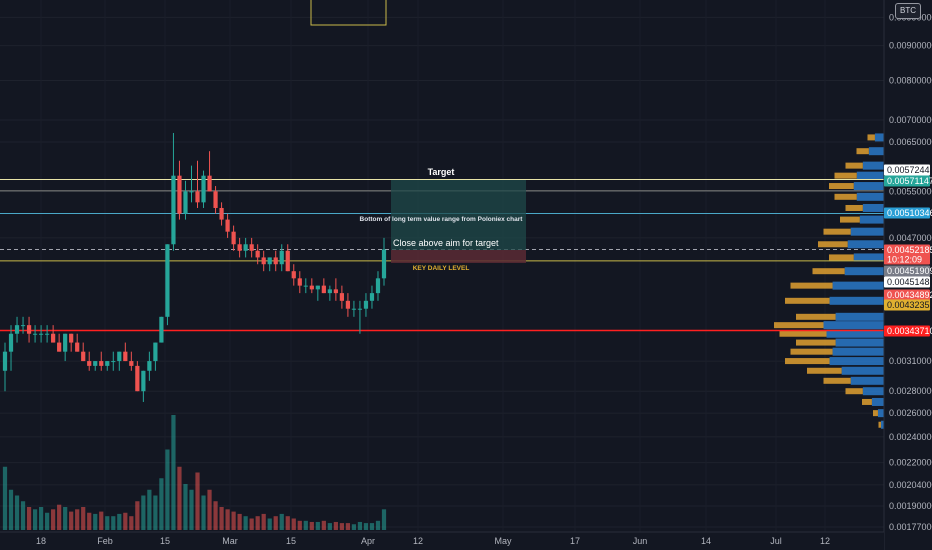 Image resolution: width=932 pixels, height=550 pixels. Describe the element at coordinates (908, 11) in the screenshot. I see `symbol-badge: BTC` at that location.